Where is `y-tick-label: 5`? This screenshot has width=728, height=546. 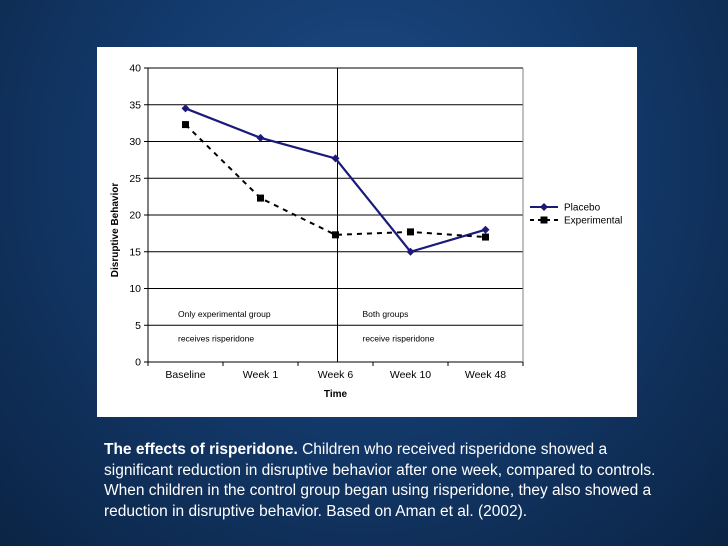 y-tick-label: 5 is located at coordinates (138, 326).